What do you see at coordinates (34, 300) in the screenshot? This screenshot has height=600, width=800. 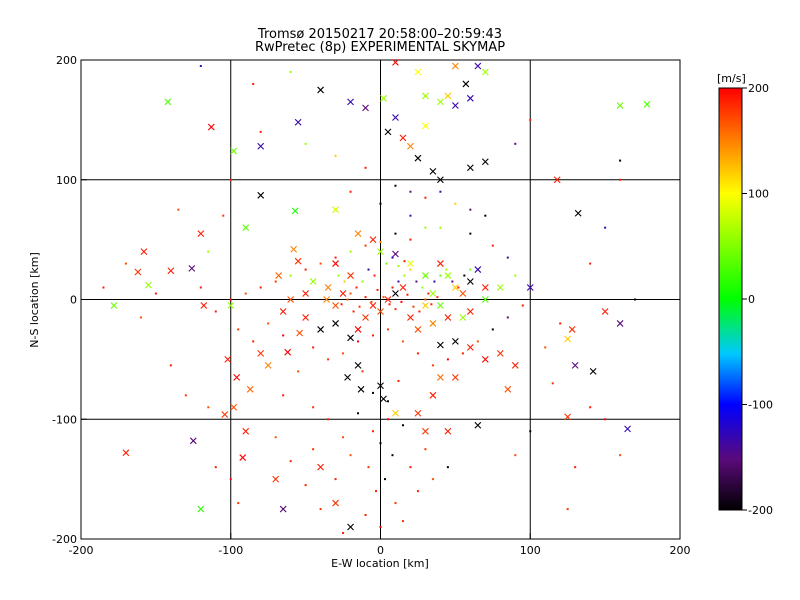 I see `y-axis-label: N-S location [km]` at bounding box center [34, 300].